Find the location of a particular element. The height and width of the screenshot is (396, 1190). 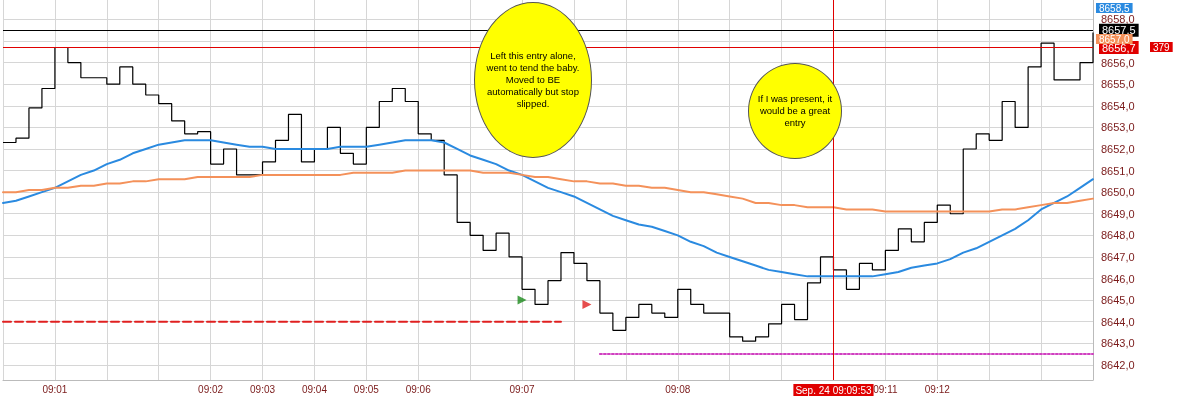

y-tick-label: 8647,0 is located at coordinates (1118, 256).